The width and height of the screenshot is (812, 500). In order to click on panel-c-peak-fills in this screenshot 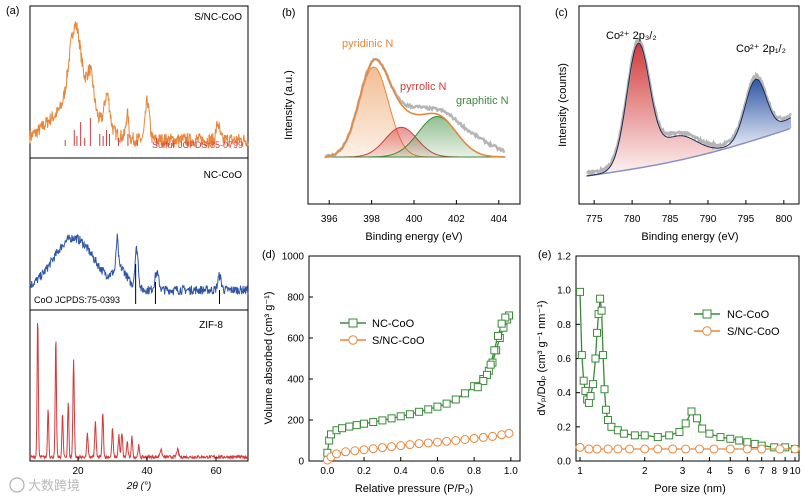, I will do `click(689, 110)`.